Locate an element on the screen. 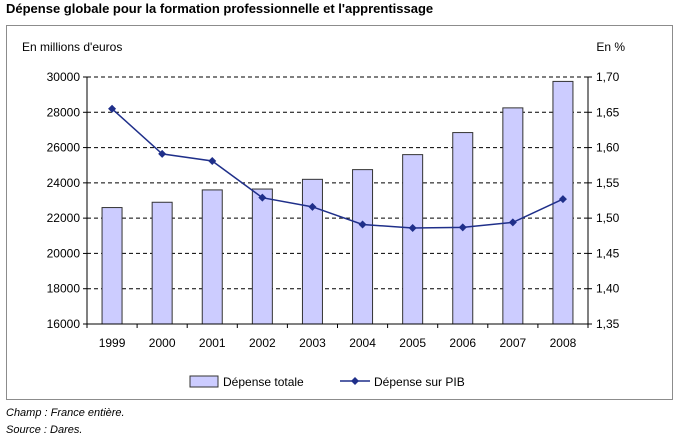  right-tick-label: 1,50 is located at coordinates (608, 218).